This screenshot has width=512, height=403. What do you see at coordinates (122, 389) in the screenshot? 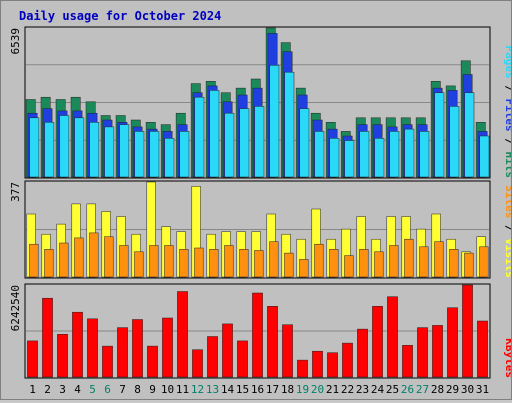
I see `day-label-7: 7` at bounding box center [122, 389].